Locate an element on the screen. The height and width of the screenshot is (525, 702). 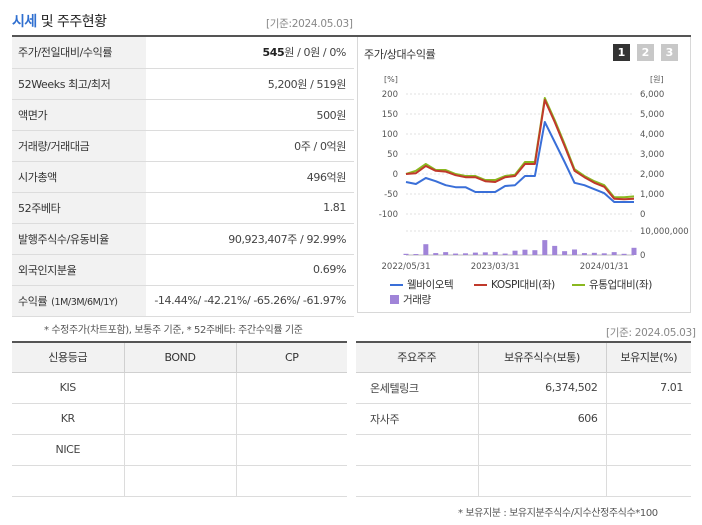
price-row-label: 시가총액 is located at coordinates (79, 177).